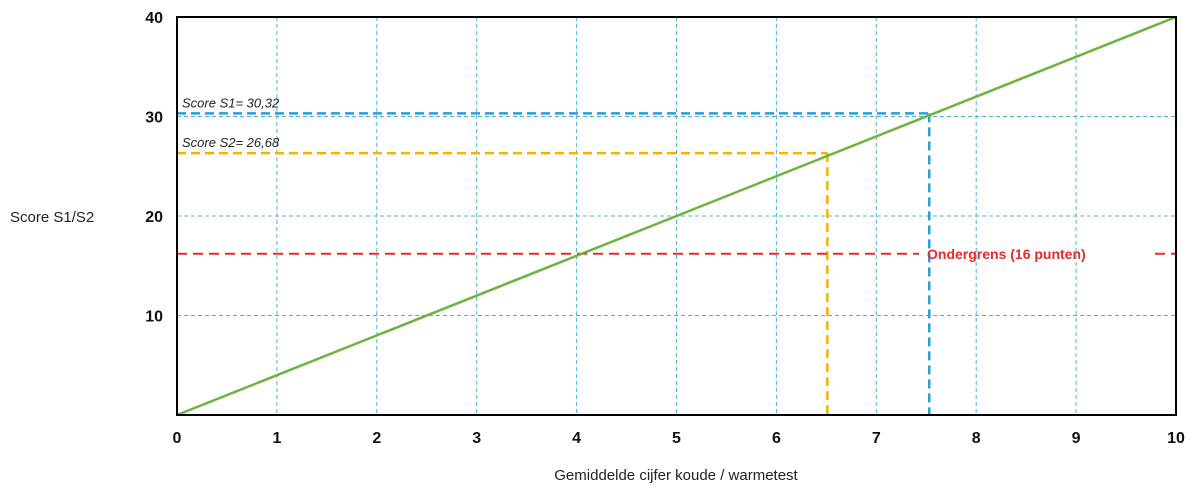  Describe the element at coordinates (376, 438) in the screenshot. I see `x-tick-label: 2` at that location.